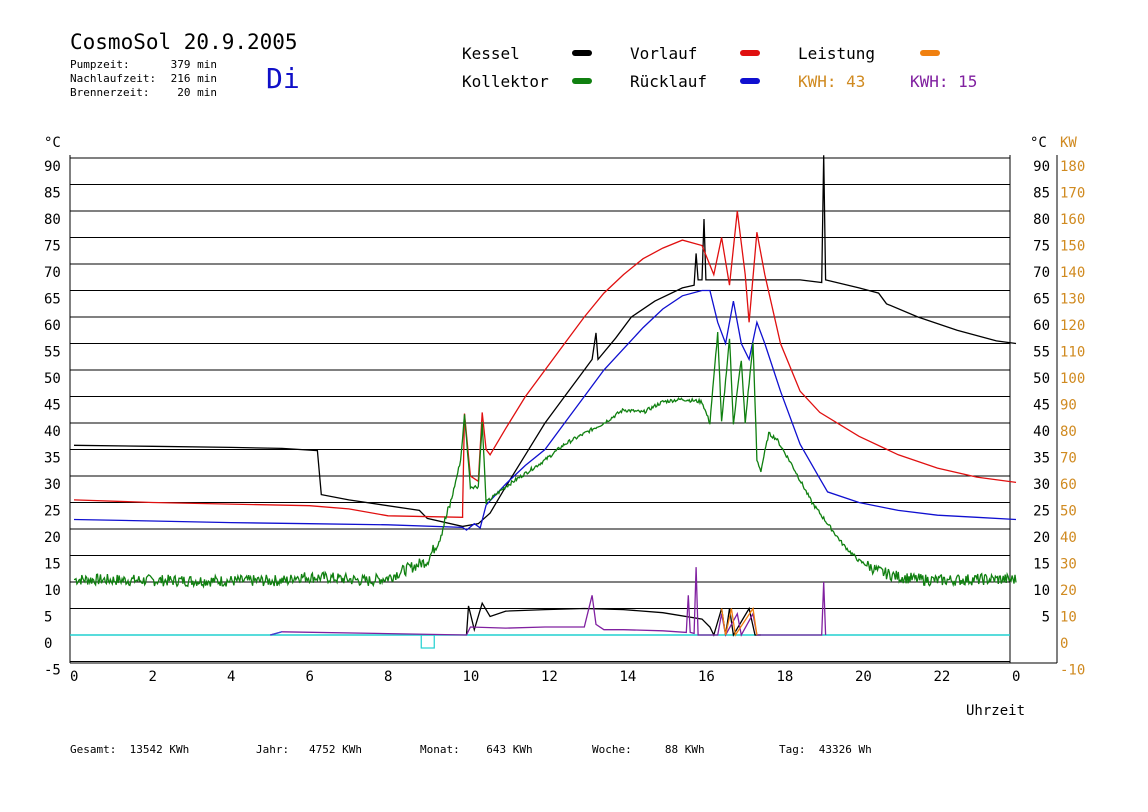 This screenshot has height=812, width=1148. Describe the element at coordinates (1046, 618) in the screenshot. I see `y-tick-right-c: 5` at that location.